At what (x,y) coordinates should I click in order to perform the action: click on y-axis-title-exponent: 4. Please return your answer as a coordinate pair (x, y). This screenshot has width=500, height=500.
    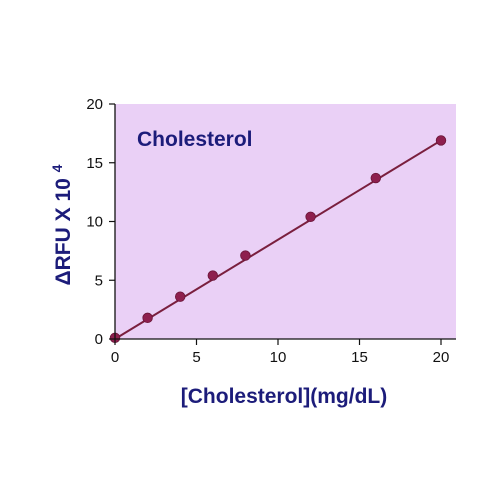
    Looking at the image, I should click on (57, 168).